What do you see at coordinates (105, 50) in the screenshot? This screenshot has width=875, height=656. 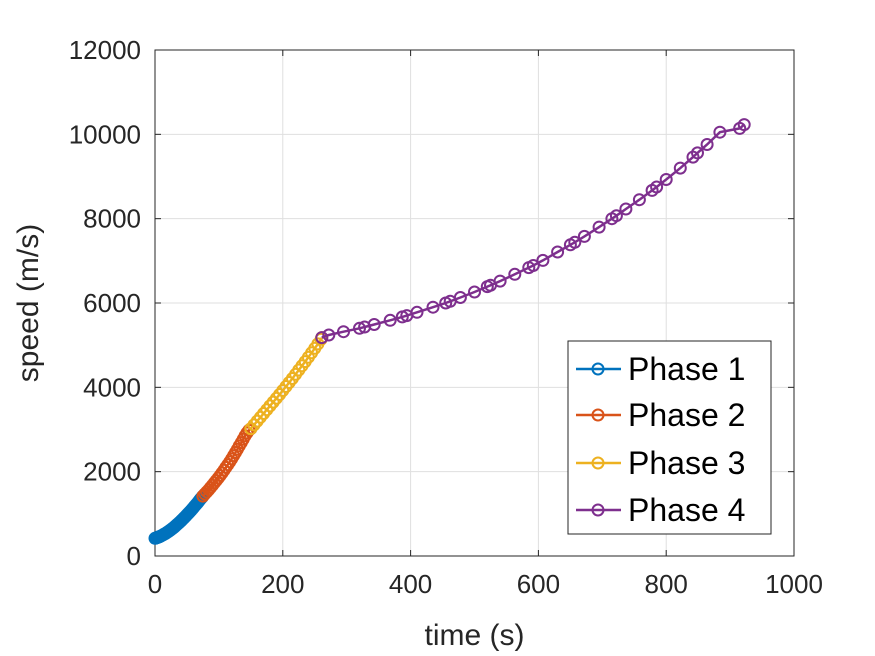 I see `y-tick-label: 12000` at bounding box center [105, 50].